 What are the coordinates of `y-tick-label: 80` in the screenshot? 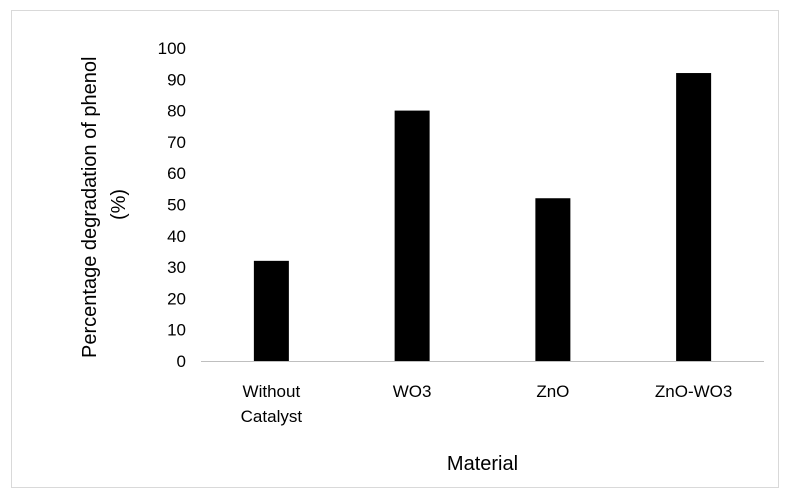 It's located at (176, 111).